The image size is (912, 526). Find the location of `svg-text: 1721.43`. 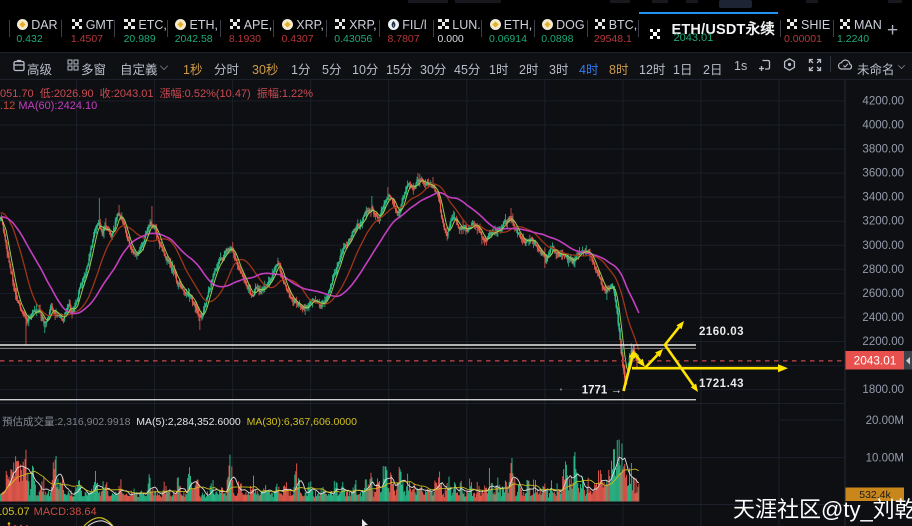

svg-text: 1721.43 is located at coordinates (721, 384).